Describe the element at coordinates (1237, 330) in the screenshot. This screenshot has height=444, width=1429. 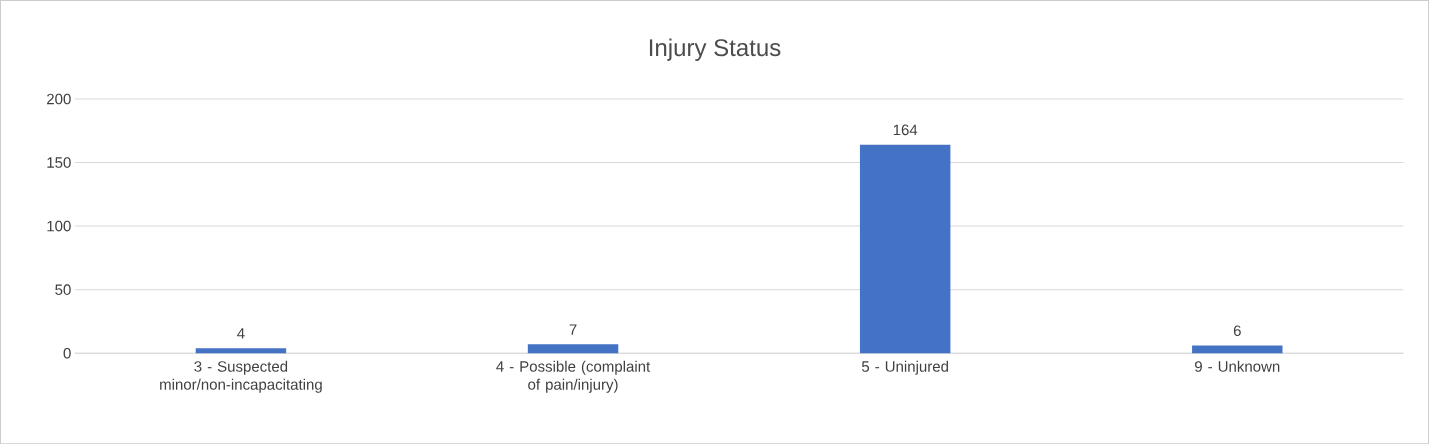
I see `data-label: 6` at that location.